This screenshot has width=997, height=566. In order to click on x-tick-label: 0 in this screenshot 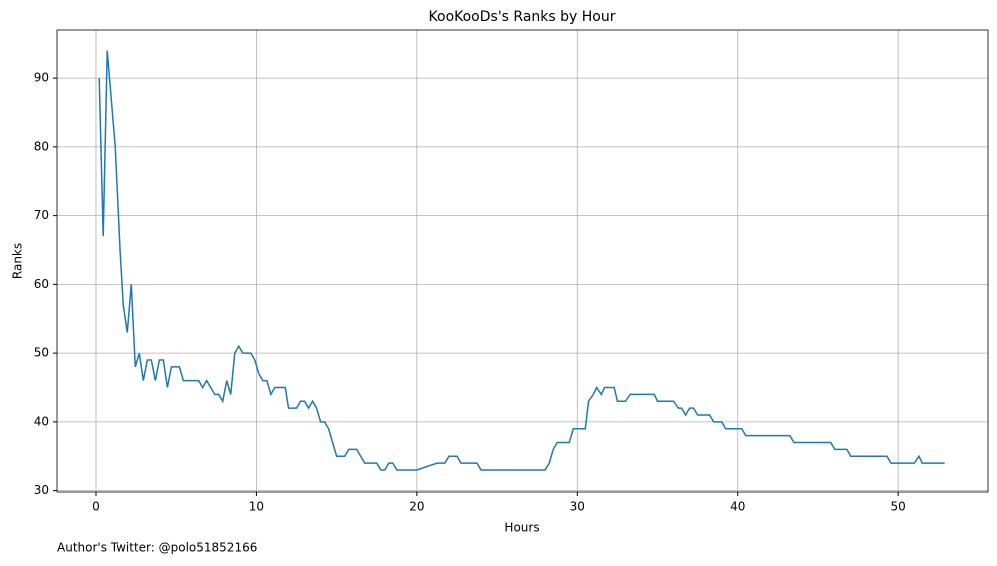, I will do `click(96, 507)`.